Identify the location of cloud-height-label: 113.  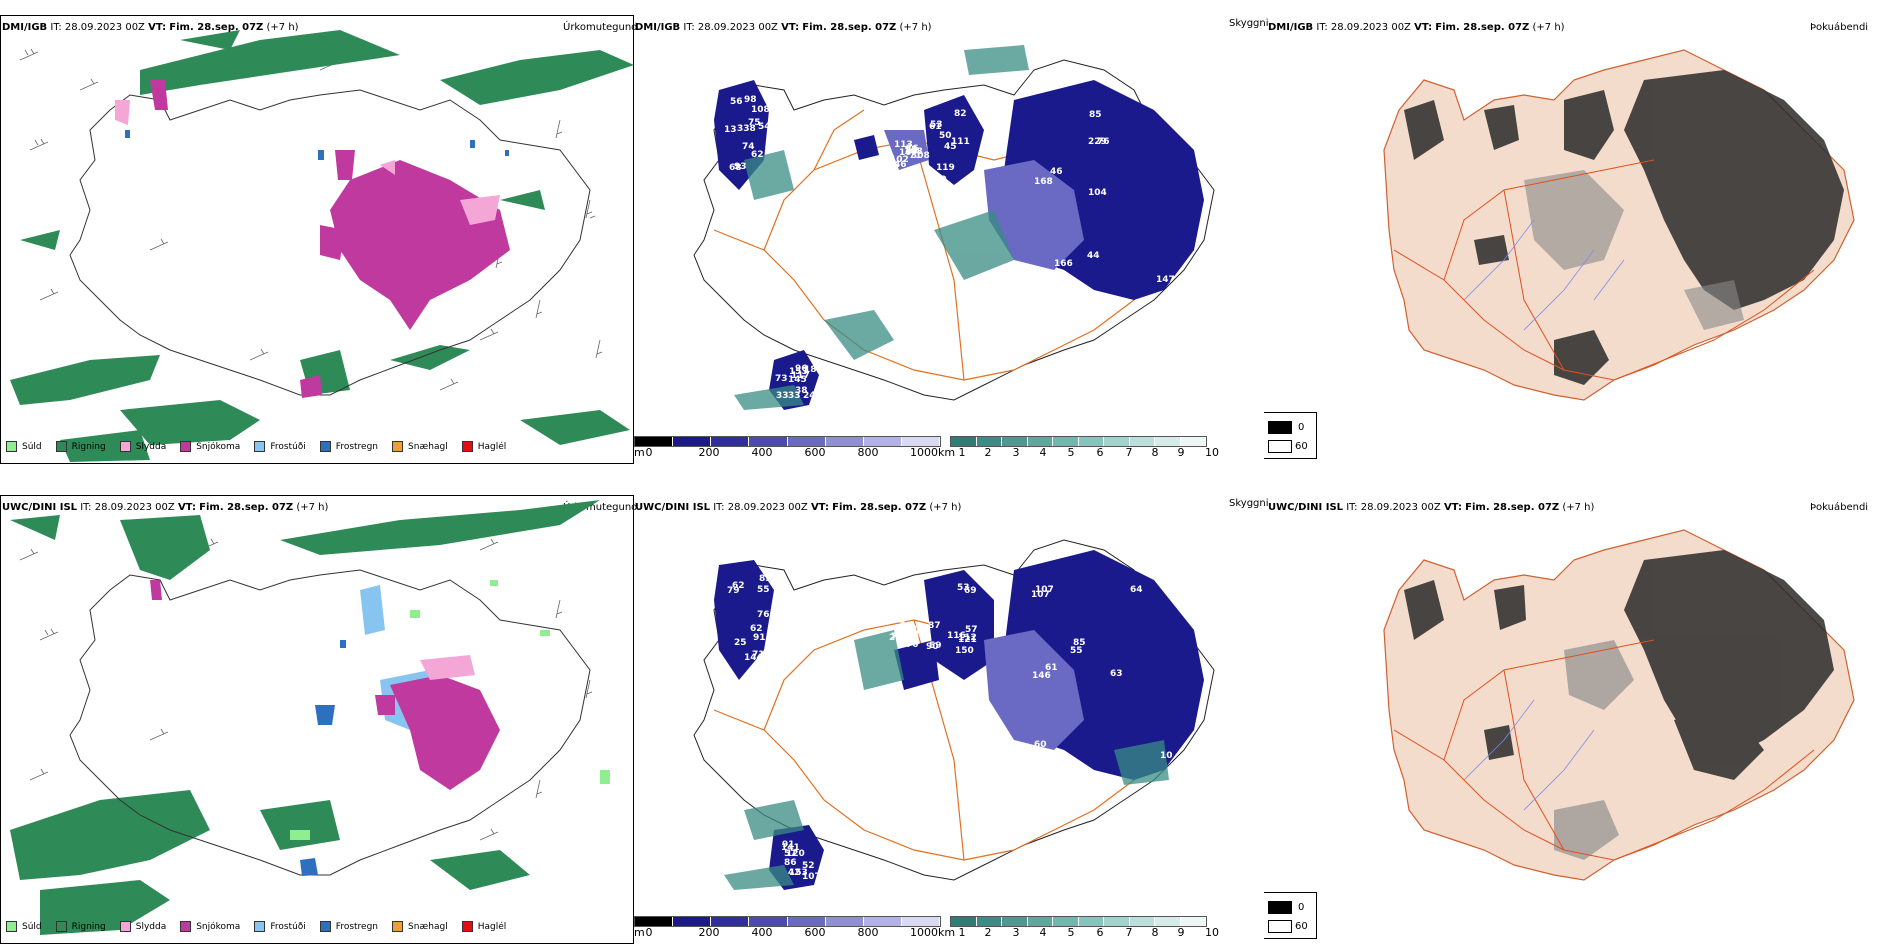
(903, 145).